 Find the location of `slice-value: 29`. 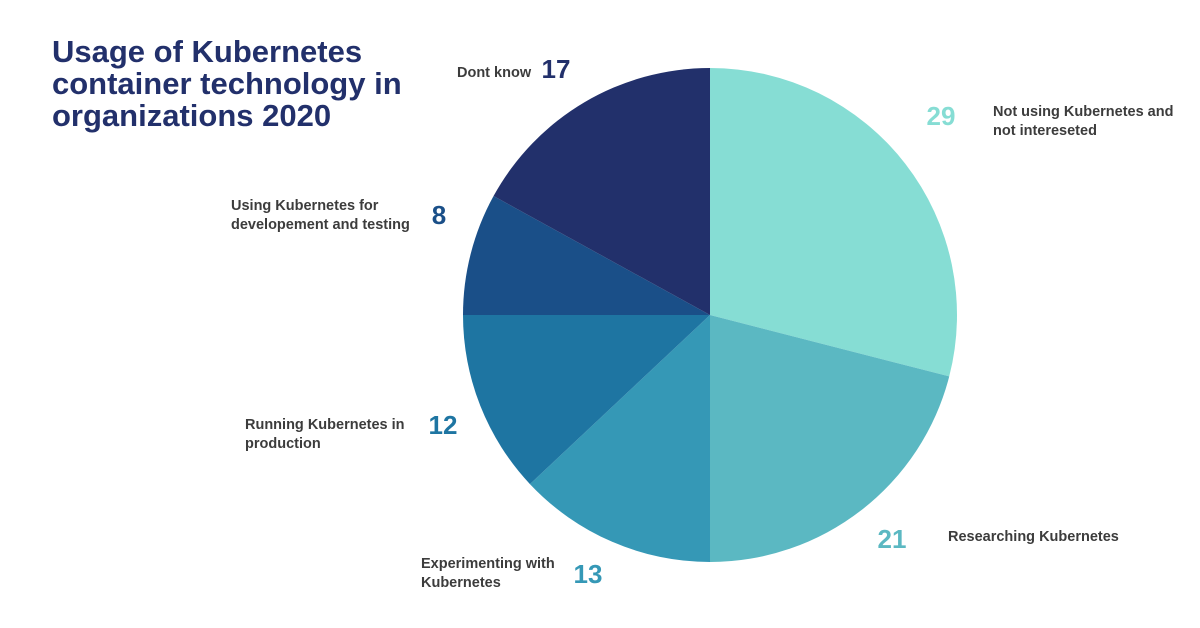

slice-value: 29 is located at coordinates (941, 116).